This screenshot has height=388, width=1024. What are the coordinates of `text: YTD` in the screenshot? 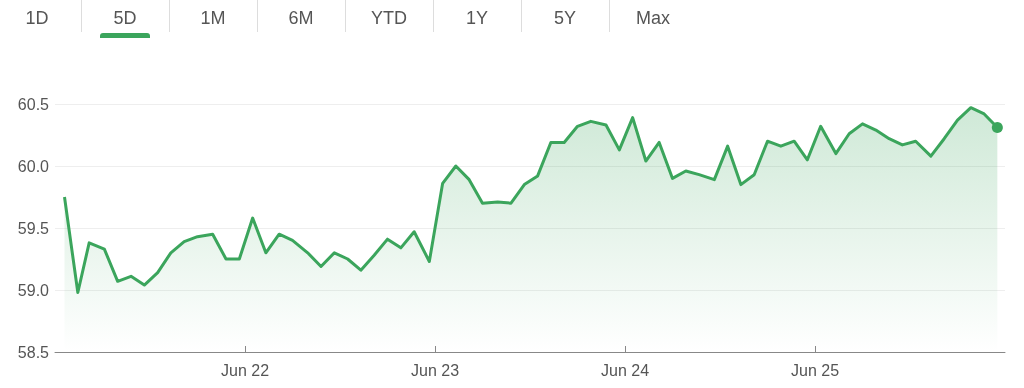 It's located at (389, 18).